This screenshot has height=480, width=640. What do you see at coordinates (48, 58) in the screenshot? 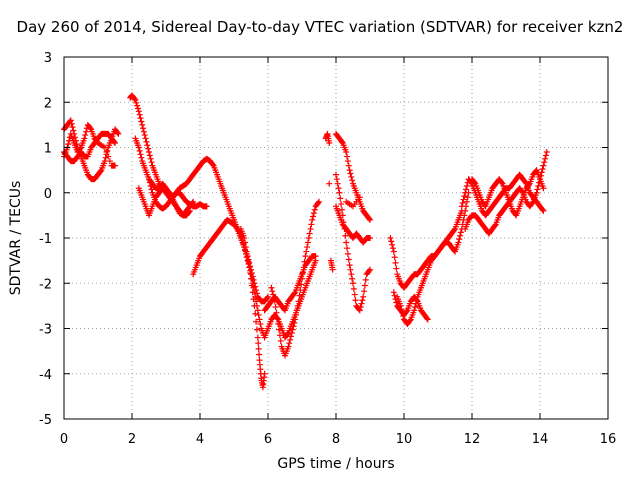
I see `y-tick-label: 3` at bounding box center [48, 58].